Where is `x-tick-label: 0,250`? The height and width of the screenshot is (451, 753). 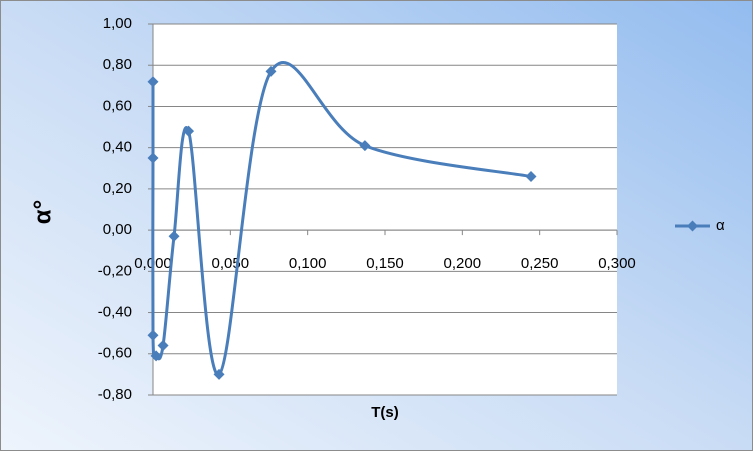 x-tick-label: 0,250 is located at coordinates (540, 263).